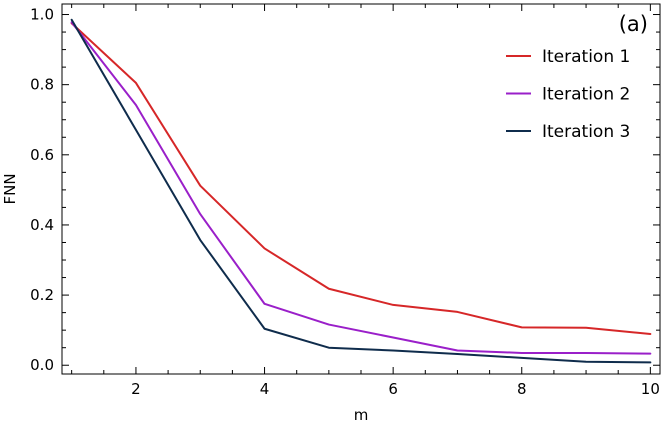  I want to click on y-axis-label: FNN, so click(10, 188).